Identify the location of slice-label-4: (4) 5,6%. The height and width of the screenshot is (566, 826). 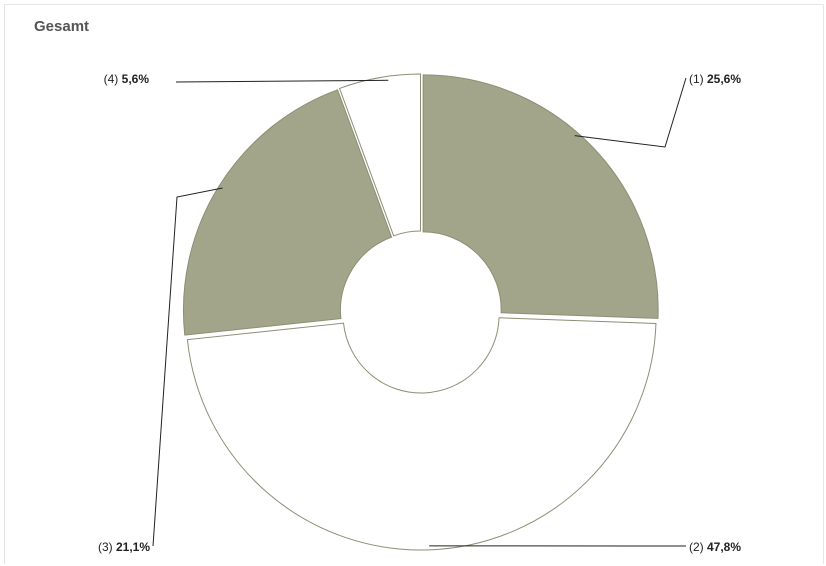
(127, 79).